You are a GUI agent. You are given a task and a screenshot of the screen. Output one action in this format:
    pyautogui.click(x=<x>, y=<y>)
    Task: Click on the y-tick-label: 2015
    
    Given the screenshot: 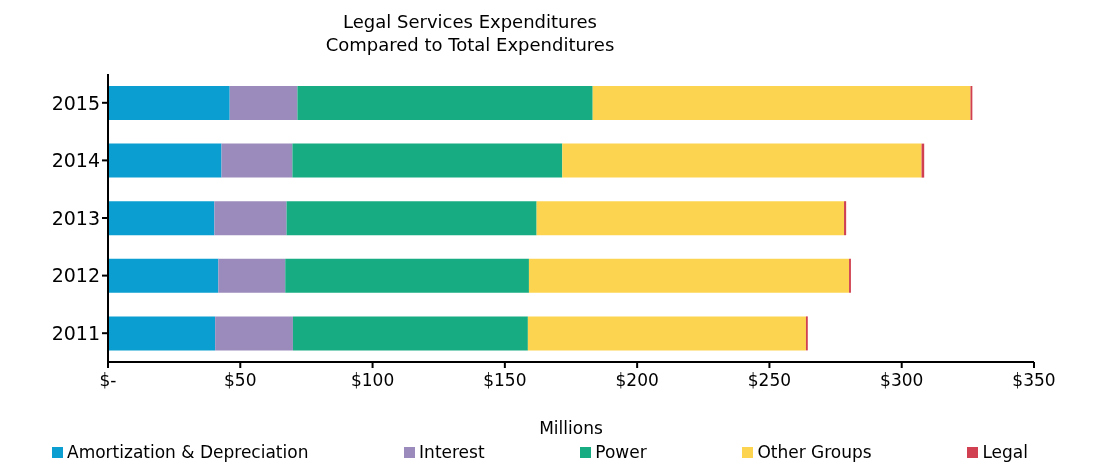 What is the action you would take?
    pyautogui.click(x=75, y=102)
    